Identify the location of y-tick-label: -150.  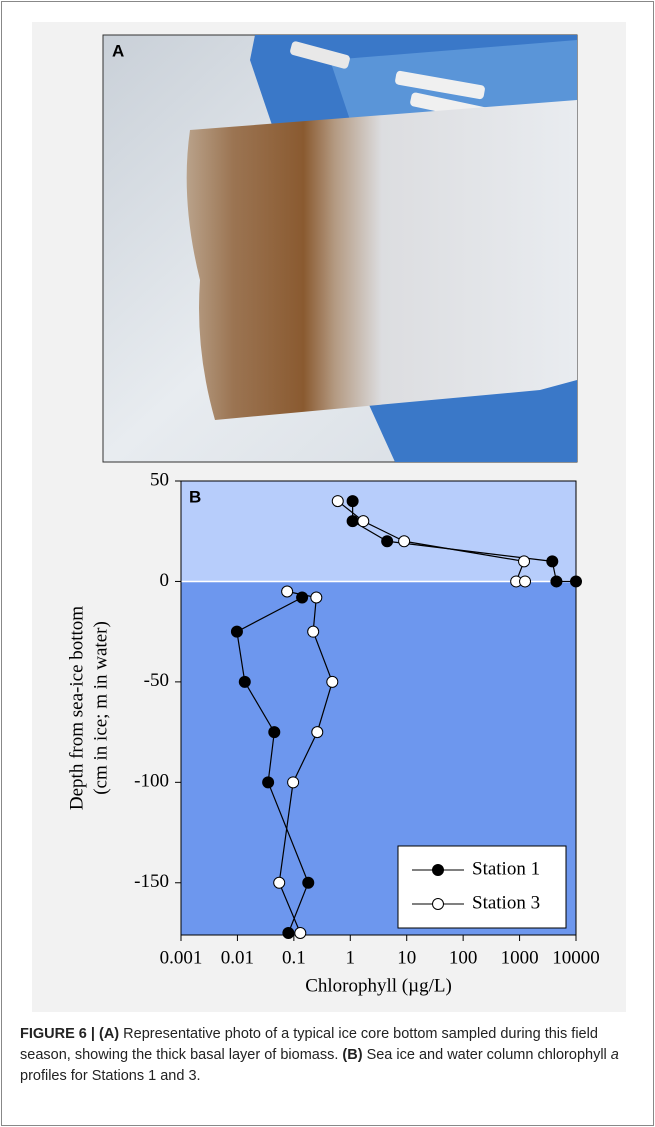
(151, 881).